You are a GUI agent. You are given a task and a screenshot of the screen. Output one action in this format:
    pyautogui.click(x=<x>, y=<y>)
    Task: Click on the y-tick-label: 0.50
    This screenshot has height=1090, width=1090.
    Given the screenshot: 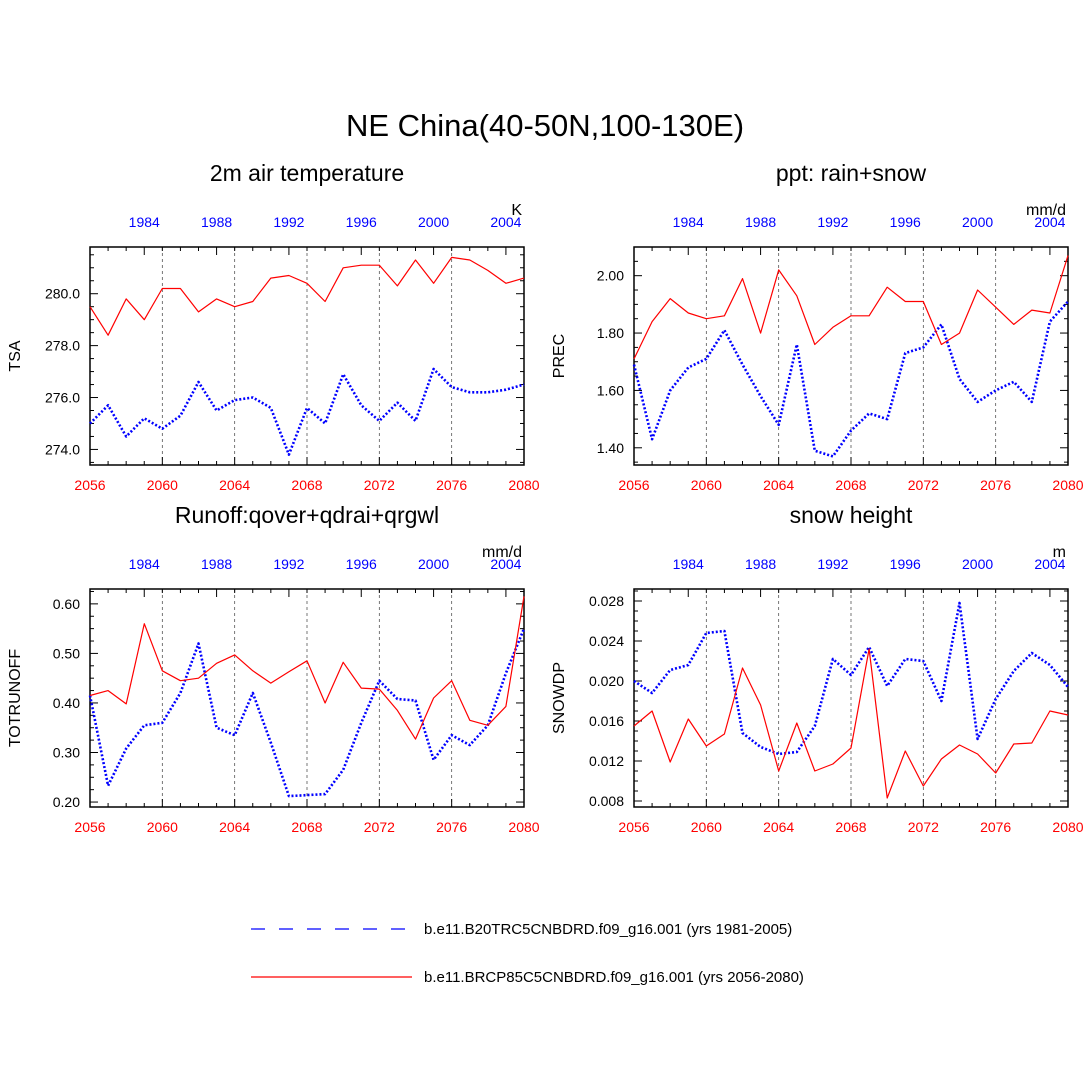 What is the action you would take?
    pyautogui.click(x=66, y=653)
    